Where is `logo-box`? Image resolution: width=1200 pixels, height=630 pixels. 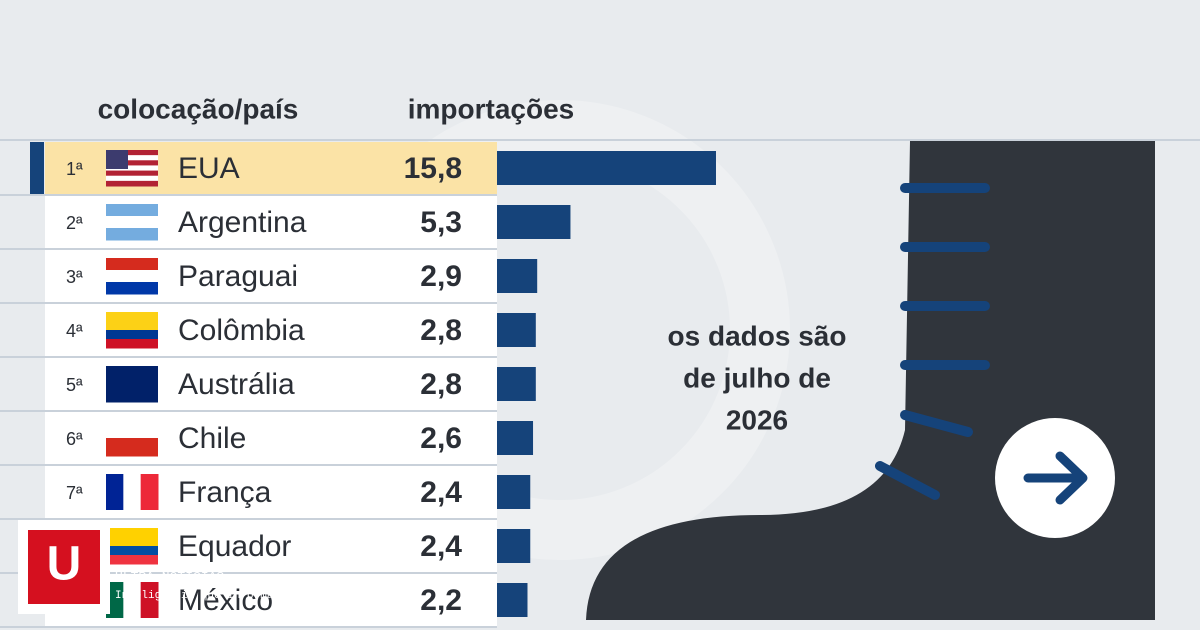
logo-box is located at coordinates (64, 567).